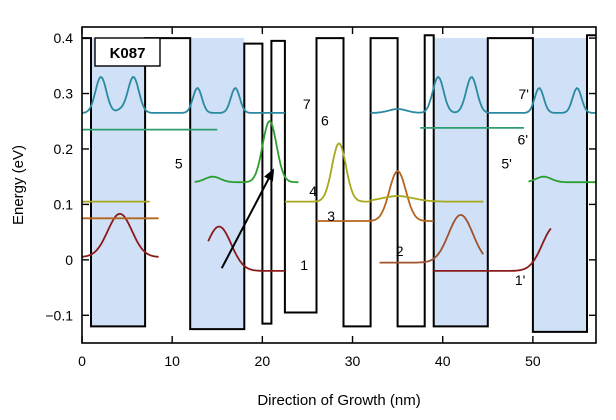 The width and height of the screenshot is (616, 420). What do you see at coordinates (172, 361) in the screenshot?
I see `x-tick-label: 10` at bounding box center [172, 361].